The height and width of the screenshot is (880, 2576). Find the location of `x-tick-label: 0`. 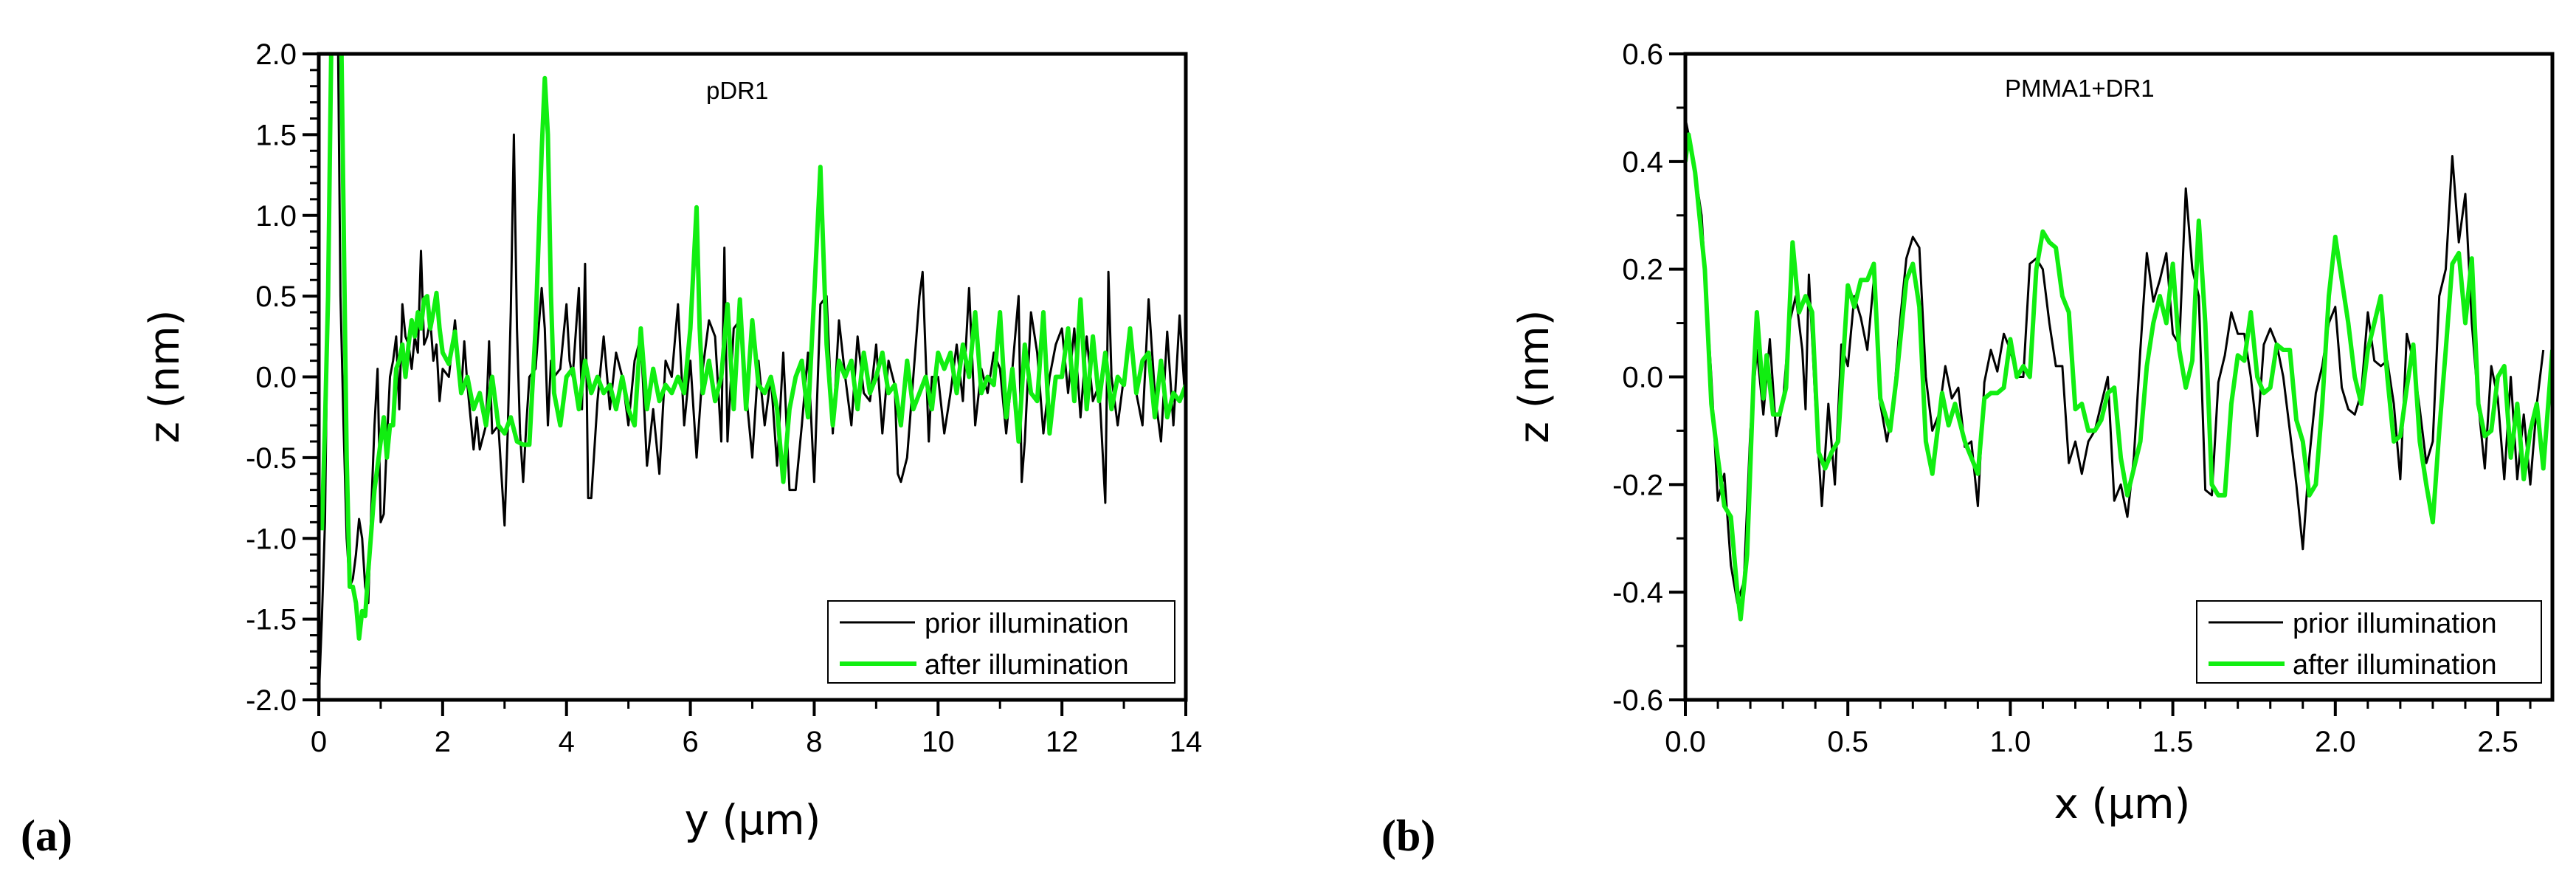

x-tick-label: 0 is located at coordinates (319, 742).